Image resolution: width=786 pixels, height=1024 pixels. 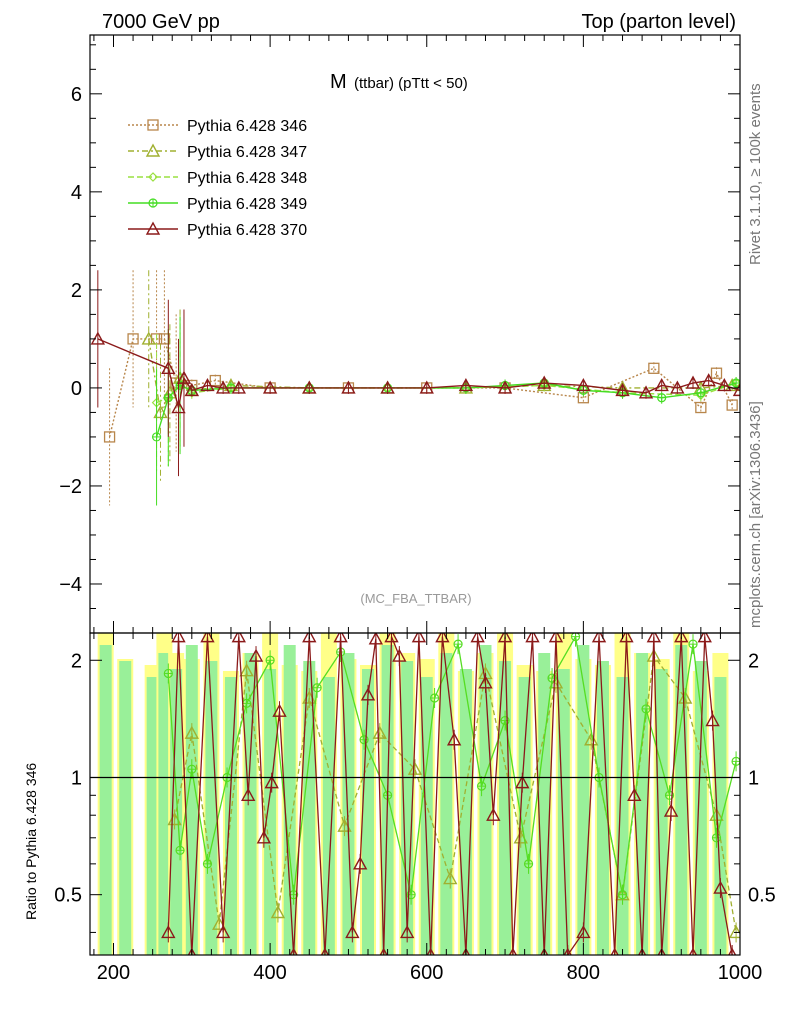 I want to click on analysis-label: (MC_FBA_TTBAR), so click(x=415, y=598).